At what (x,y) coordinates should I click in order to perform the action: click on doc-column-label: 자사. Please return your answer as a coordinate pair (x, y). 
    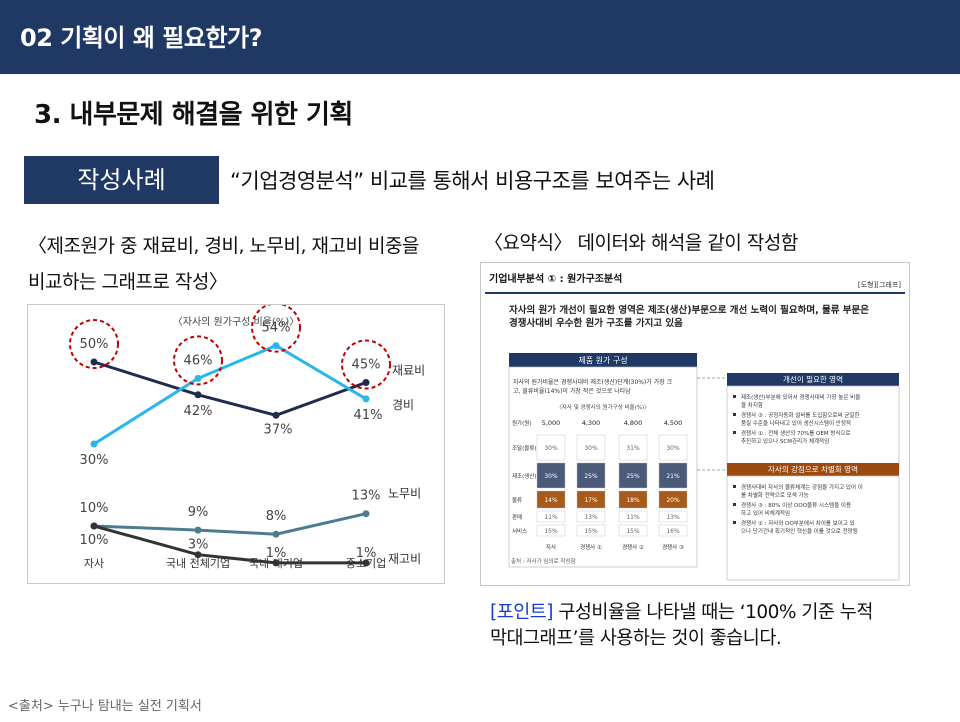
    Looking at the image, I should click on (551, 547).